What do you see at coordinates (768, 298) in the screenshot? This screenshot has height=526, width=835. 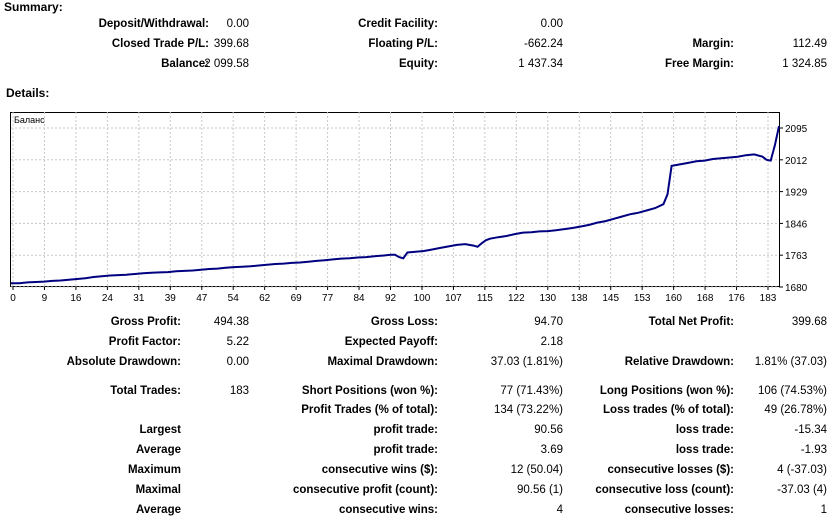 I see `x-tick-label: 183` at bounding box center [768, 298].